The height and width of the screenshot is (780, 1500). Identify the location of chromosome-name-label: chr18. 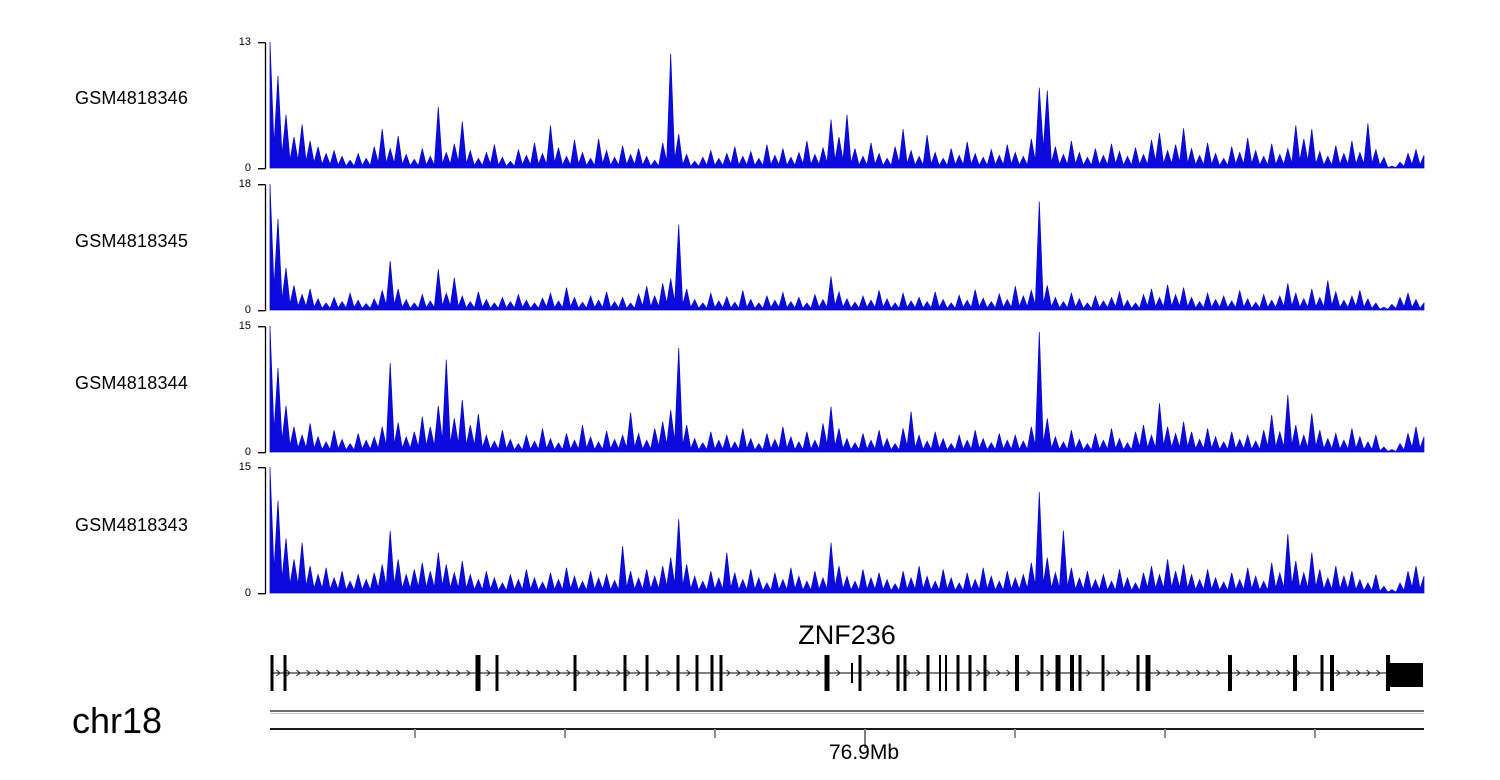
(117, 720).